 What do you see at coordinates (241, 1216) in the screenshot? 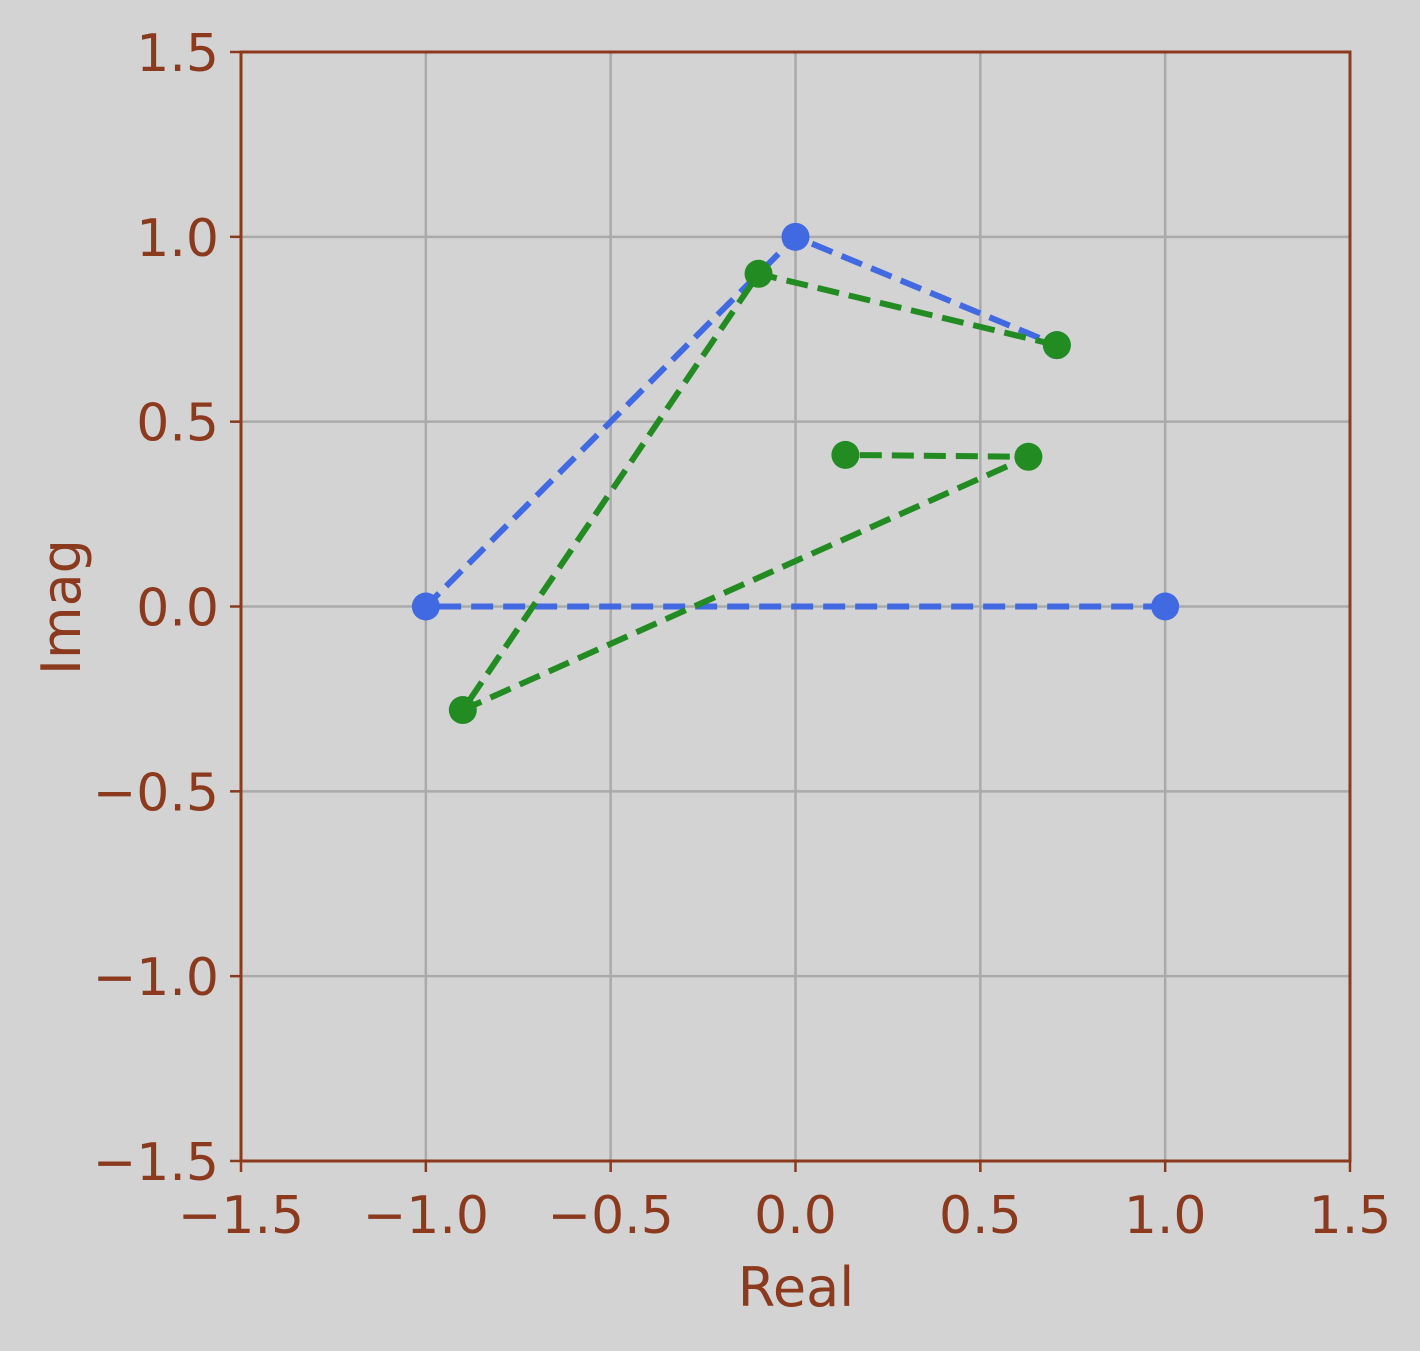
I see `x-tick-label: −1.5` at bounding box center [241, 1216].